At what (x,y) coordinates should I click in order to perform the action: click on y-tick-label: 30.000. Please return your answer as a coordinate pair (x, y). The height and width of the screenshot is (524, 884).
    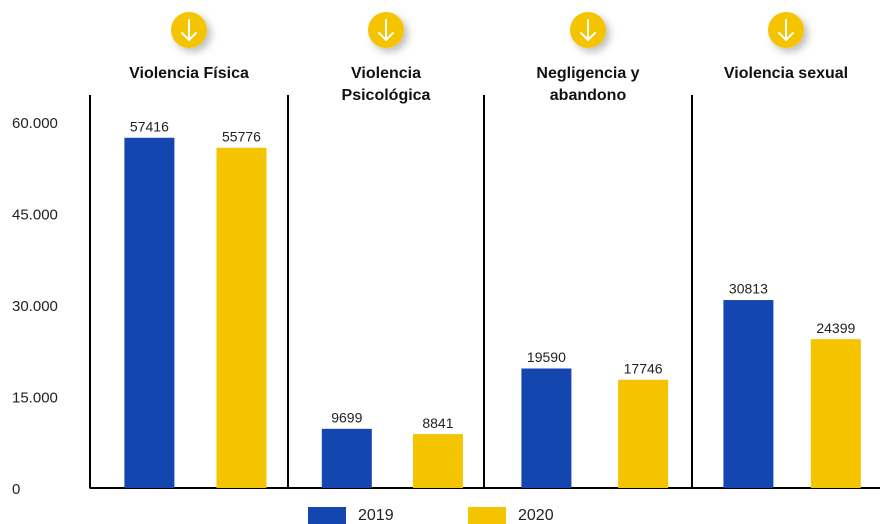
    Looking at the image, I should click on (35, 306).